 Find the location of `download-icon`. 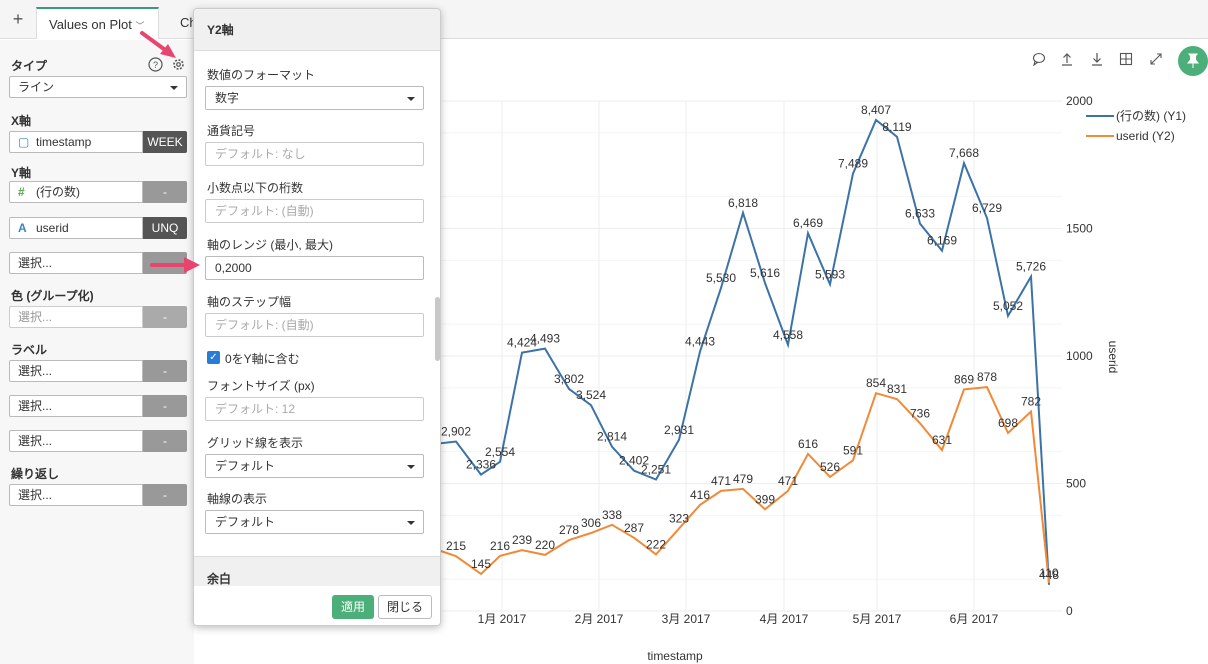

download-icon is located at coordinates (1097, 60).